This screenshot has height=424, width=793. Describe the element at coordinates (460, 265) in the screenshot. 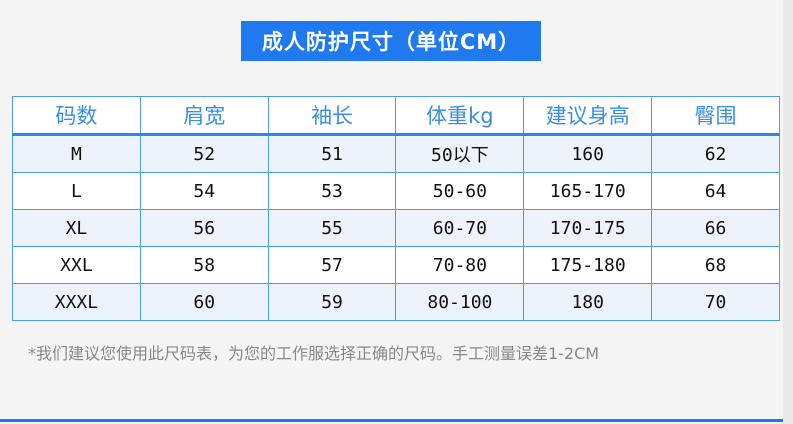

I see `cell-weight: 70-80` at that location.